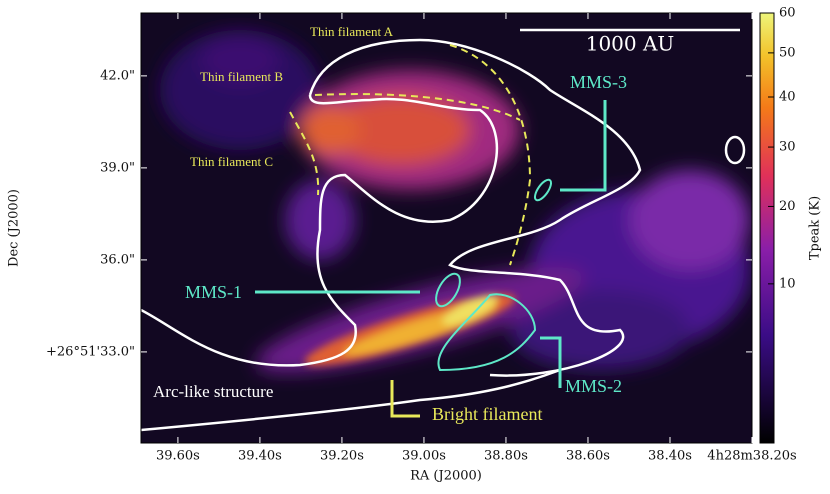  What do you see at coordinates (213, 292) in the screenshot?
I see `annotation: MMS-1` at bounding box center [213, 292].